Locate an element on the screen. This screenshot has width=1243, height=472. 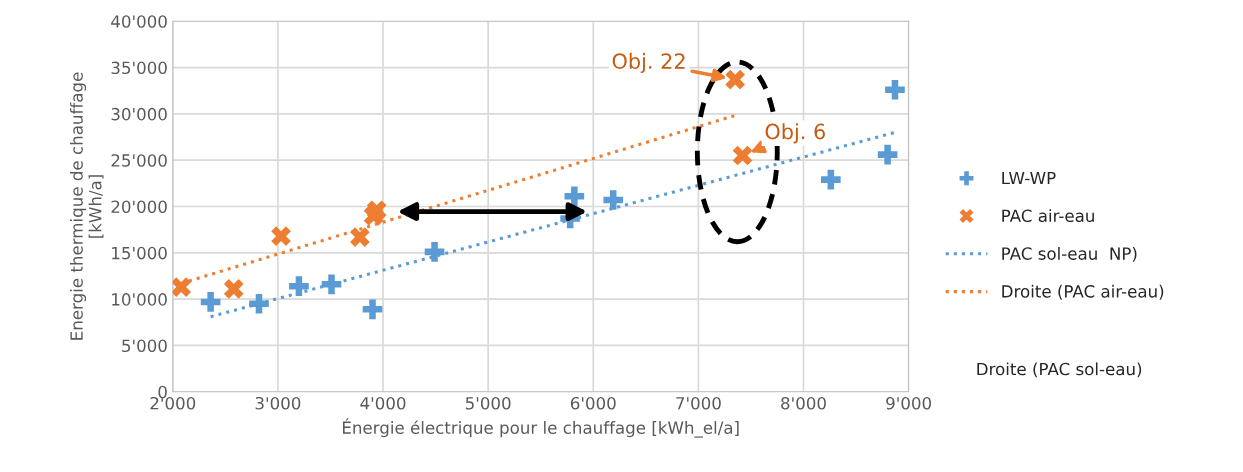
x-tick-label: 5'000 is located at coordinates (488, 403).